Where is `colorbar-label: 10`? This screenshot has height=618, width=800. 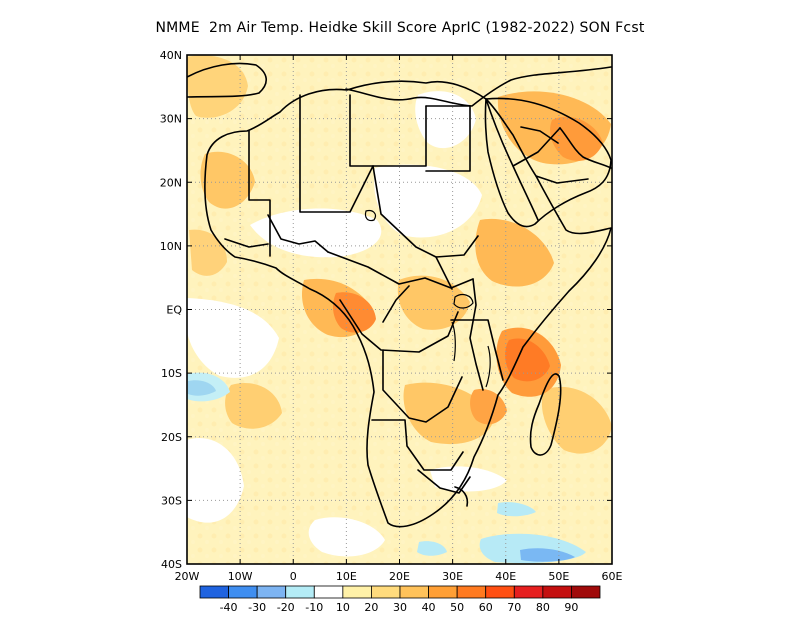
colorbar-label: 10 is located at coordinates (343, 607).